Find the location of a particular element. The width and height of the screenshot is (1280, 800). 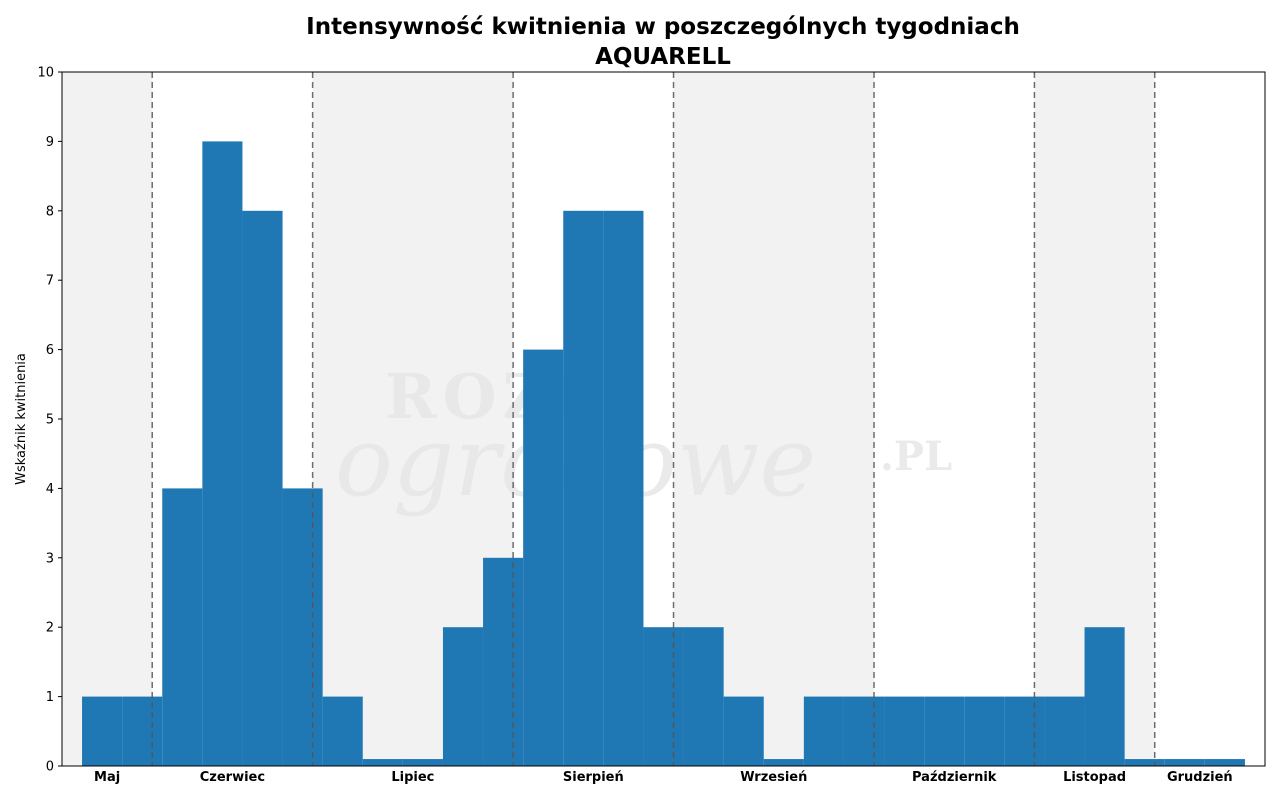

y-tick-label-10: 10 is located at coordinates (45, 73).